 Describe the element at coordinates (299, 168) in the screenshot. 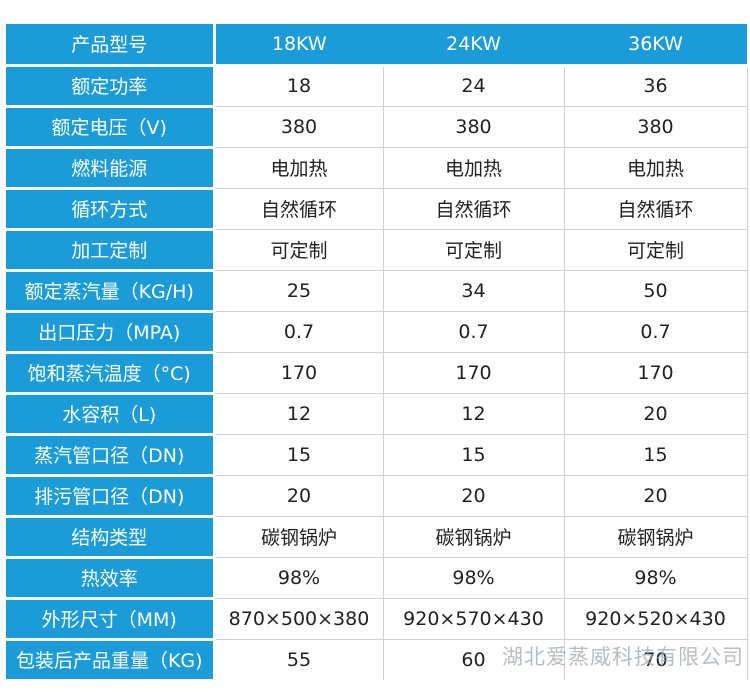

I see `cell-18kw: 电加热` at that location.